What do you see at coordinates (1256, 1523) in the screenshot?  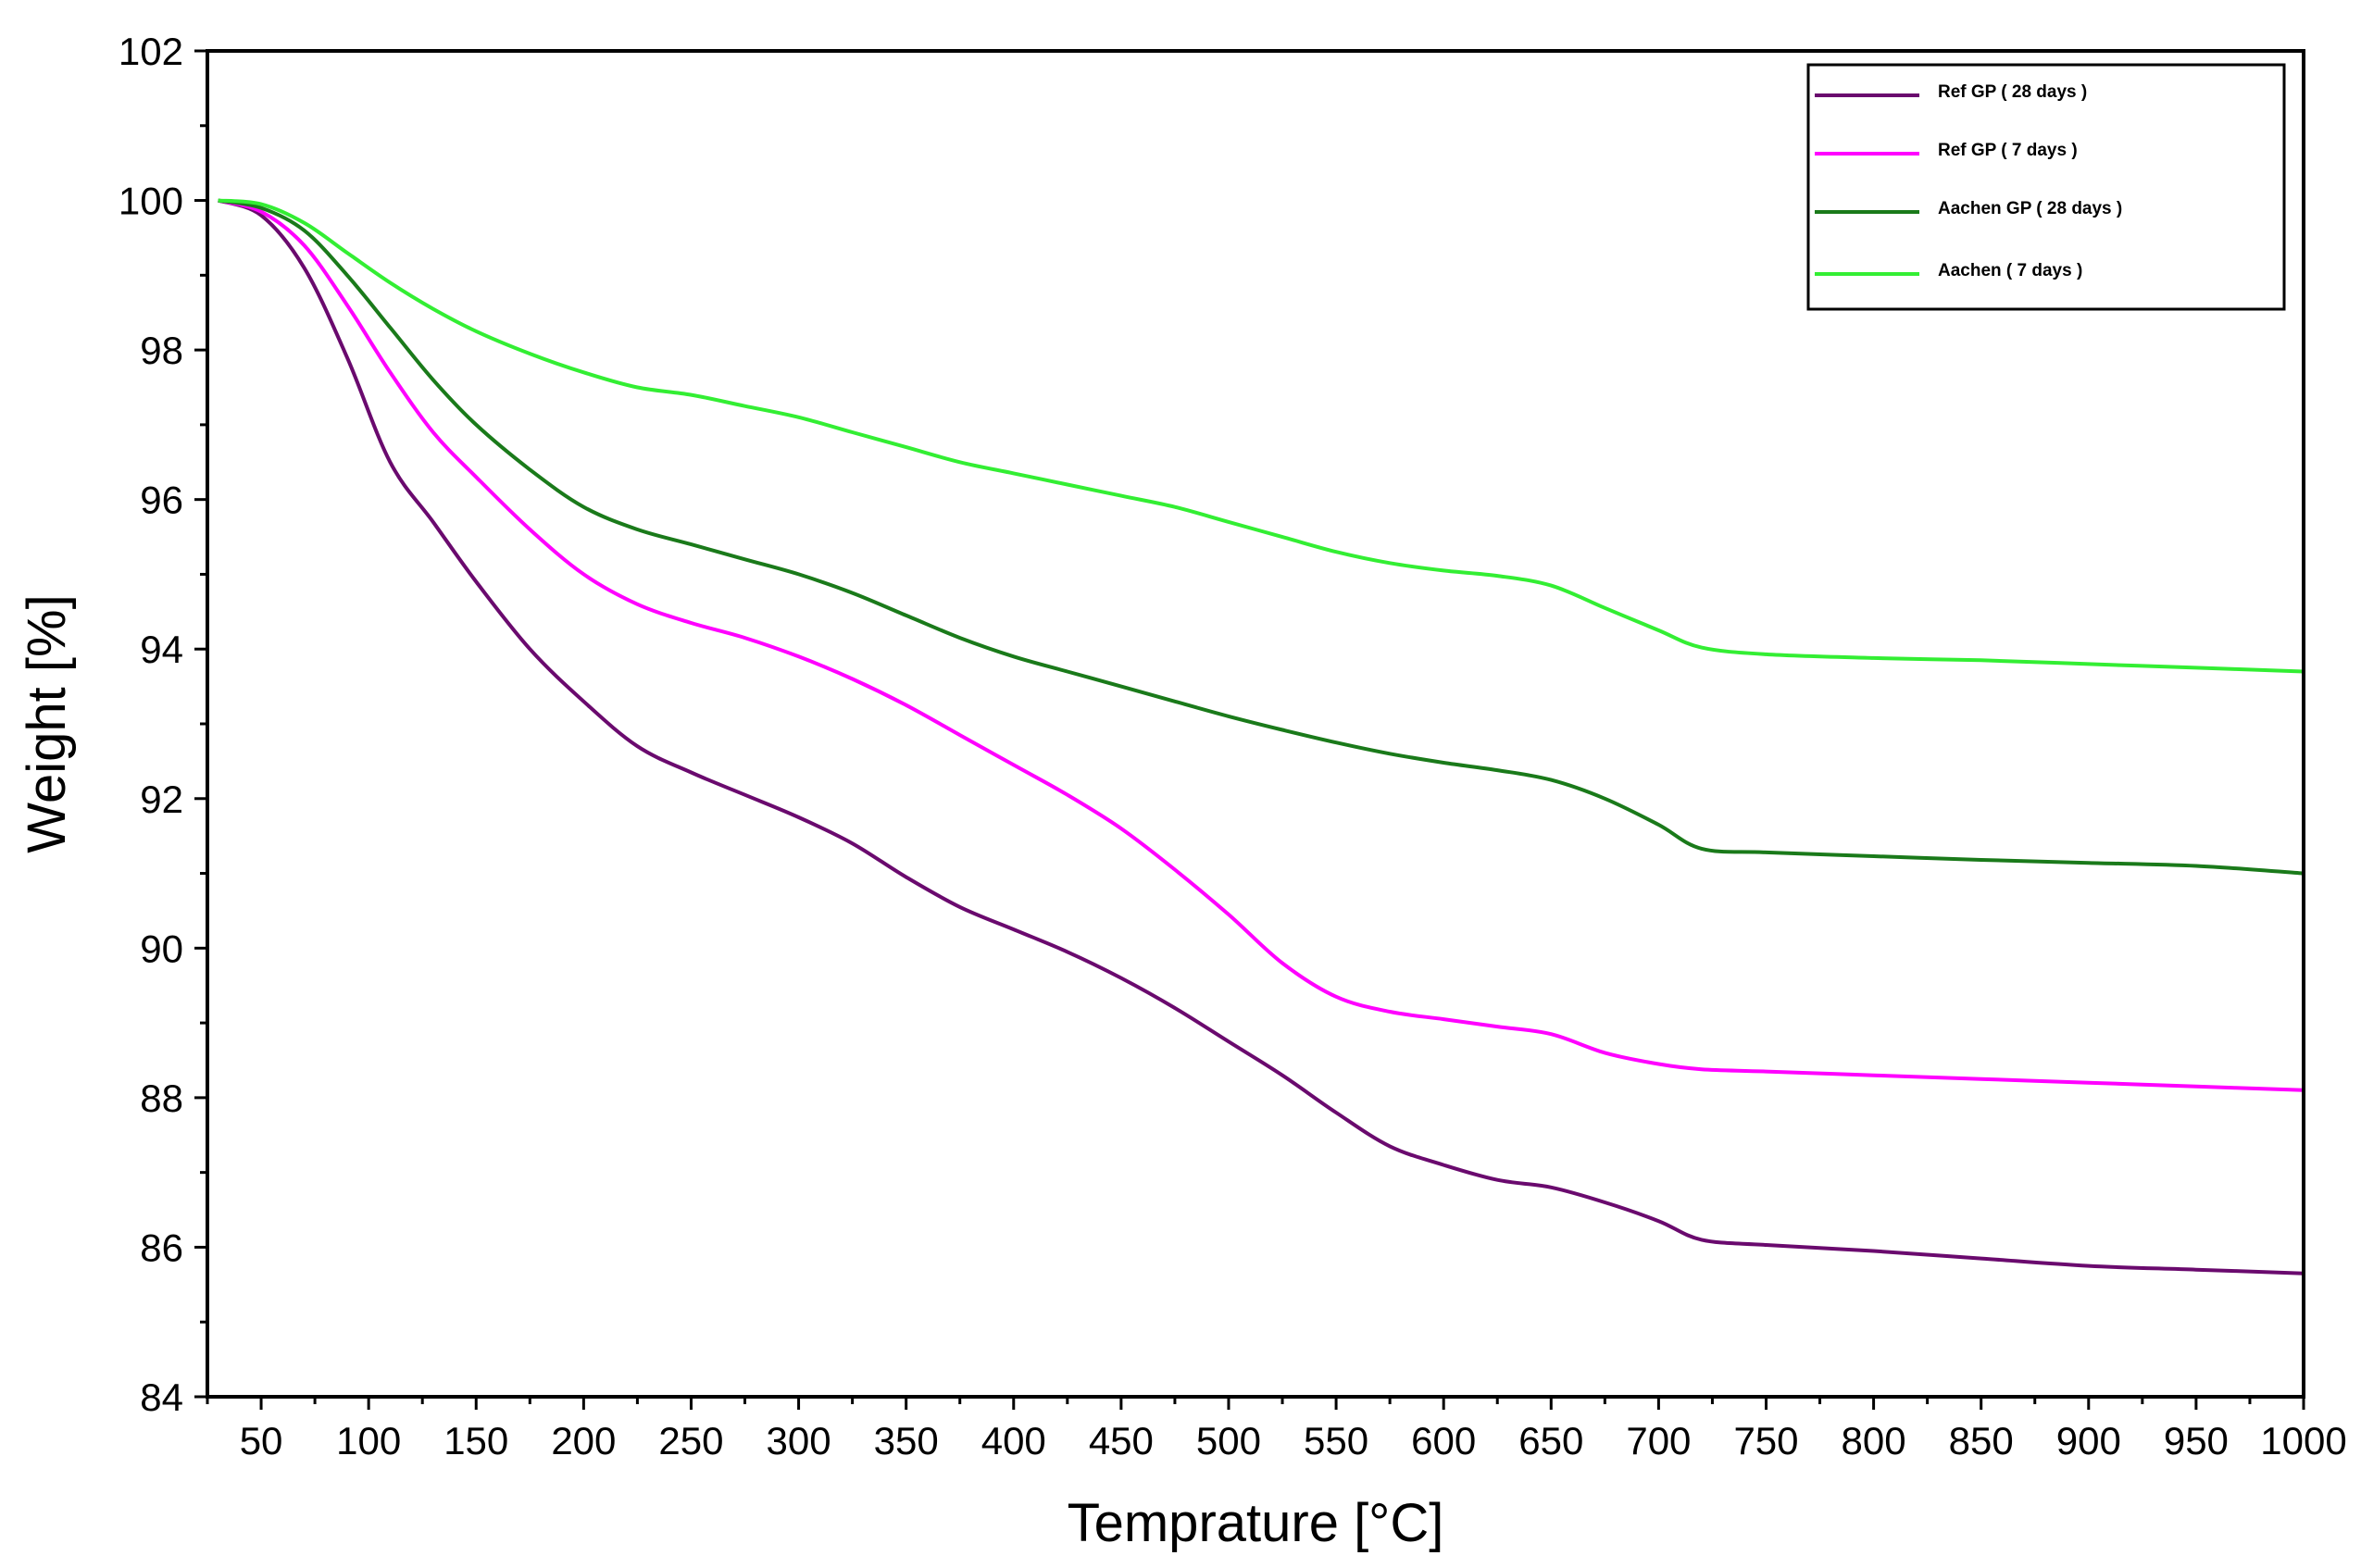 I see `x-axis-title: Temprature [°C]` at bounding box center [1256, 1523].